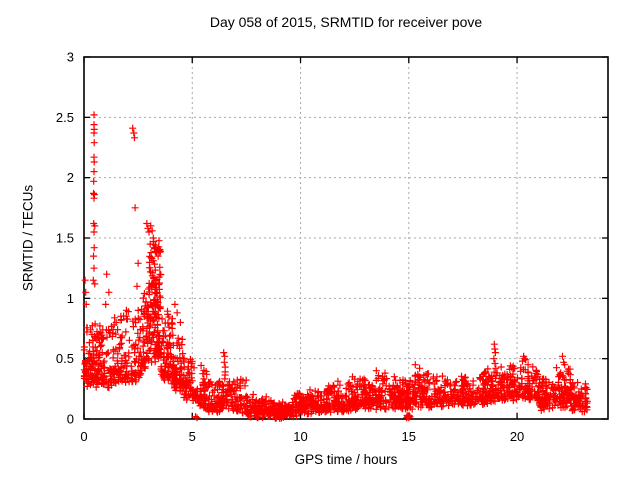 The image size is (640, 480). I want to click on y-tick-label: 2.5, so click(65, 117).